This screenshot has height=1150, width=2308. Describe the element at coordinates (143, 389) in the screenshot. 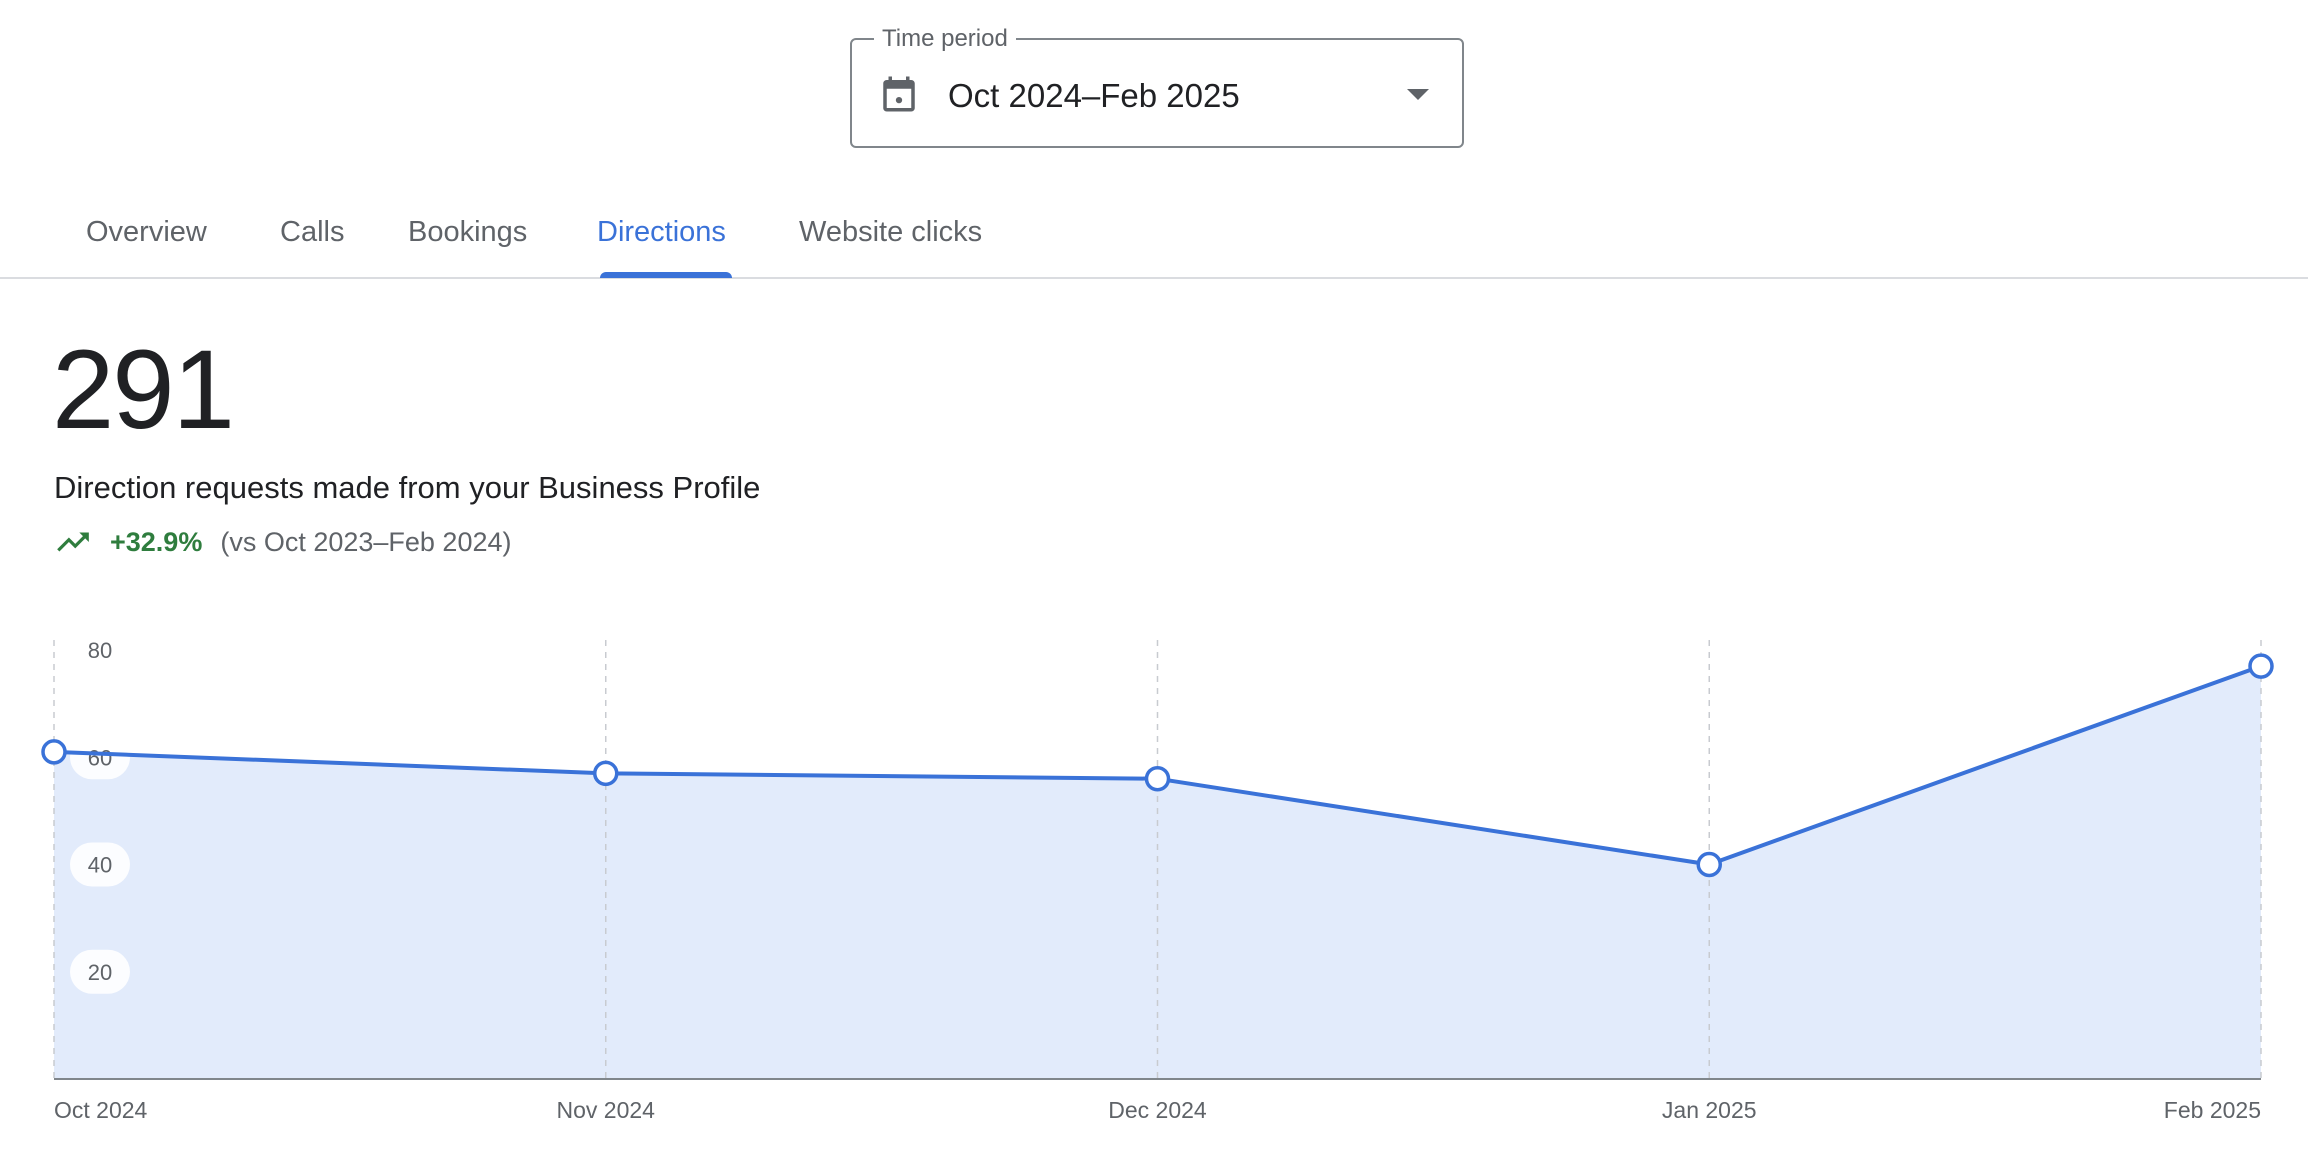

I see `metric-total: 291` at that location.